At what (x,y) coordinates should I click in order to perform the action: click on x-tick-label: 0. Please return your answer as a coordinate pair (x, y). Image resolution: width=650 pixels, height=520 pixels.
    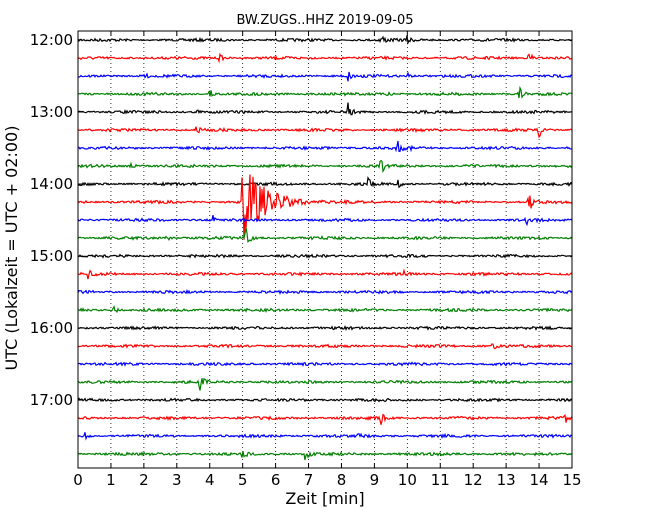
    Looking at the image, I should click on (78, 480).